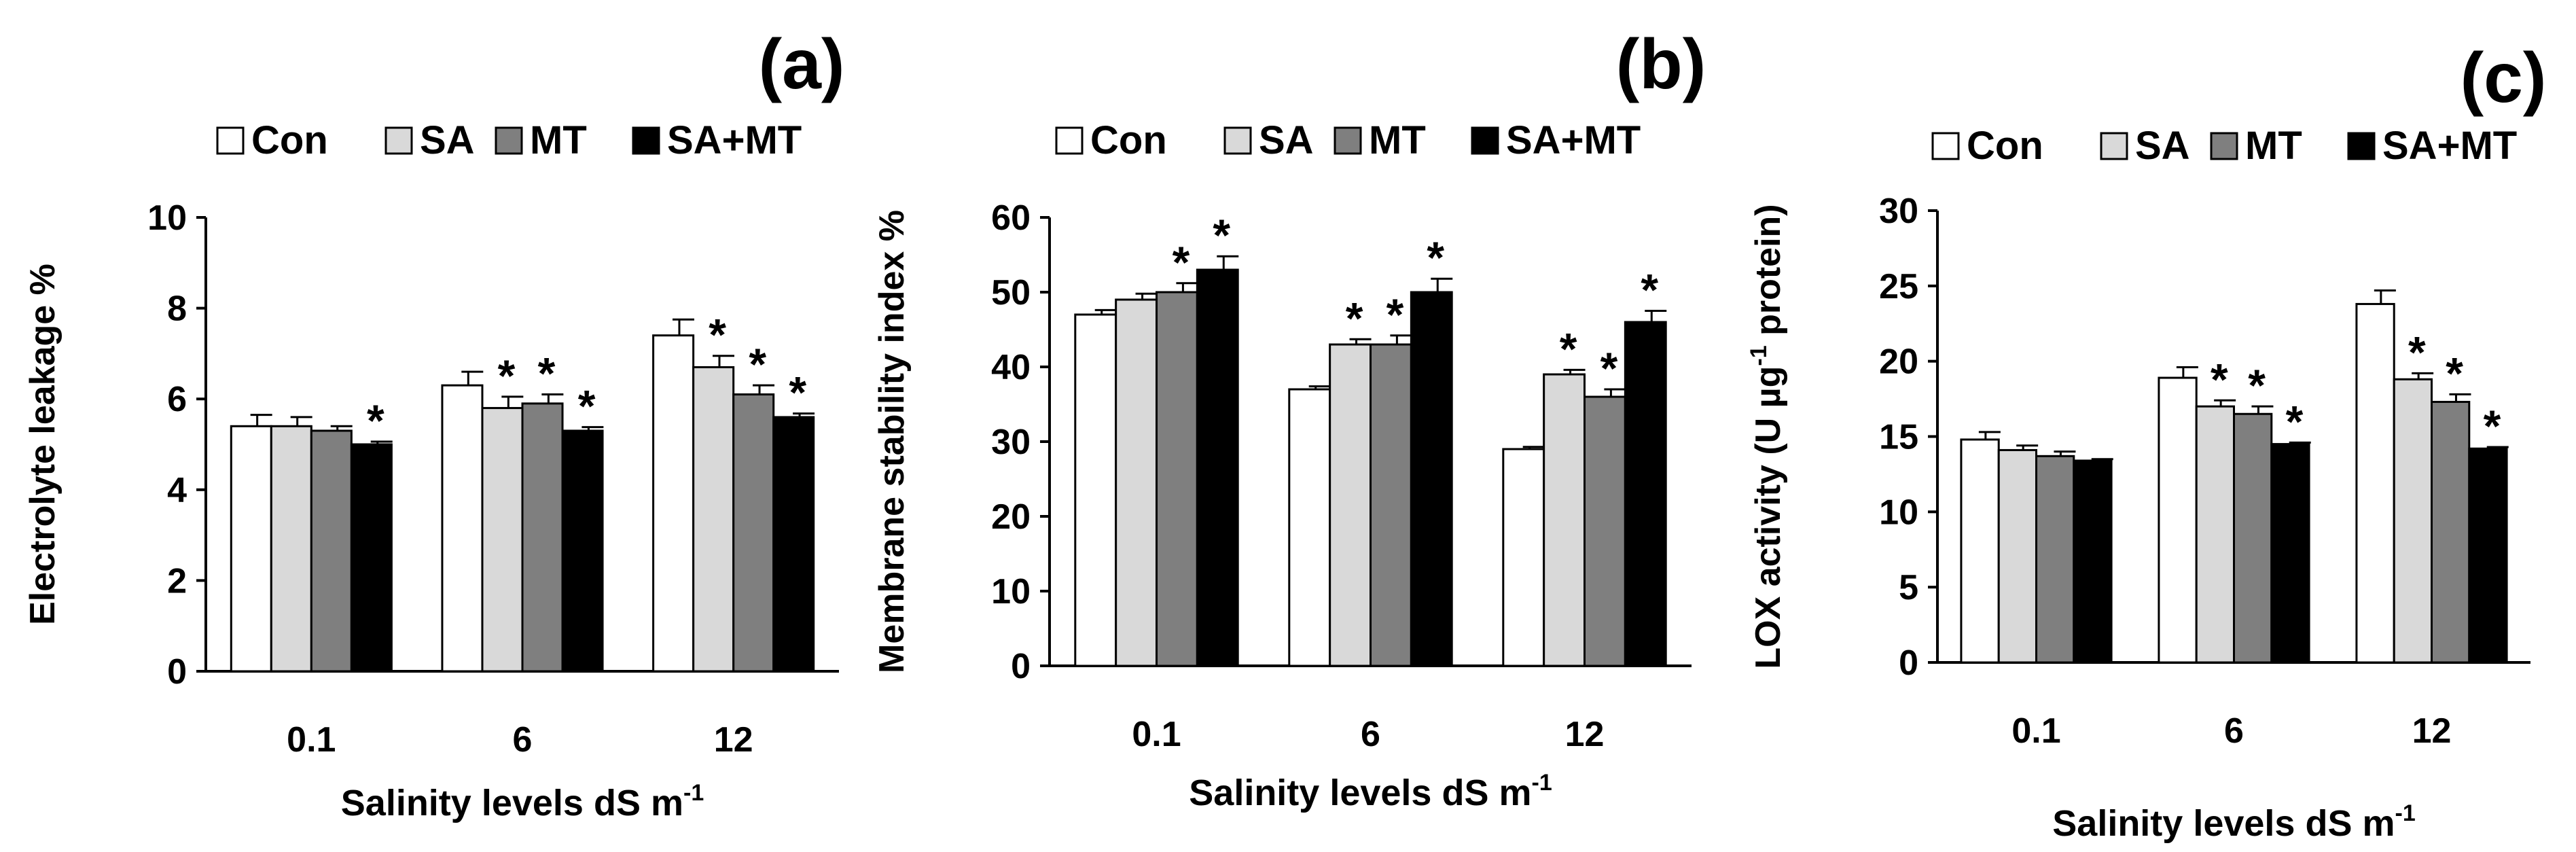 This screenshot has height=852, width=2576. Describe the element at coordinates (2503, 78) in the screenshot. I see `panel-label: (c)` at that location.